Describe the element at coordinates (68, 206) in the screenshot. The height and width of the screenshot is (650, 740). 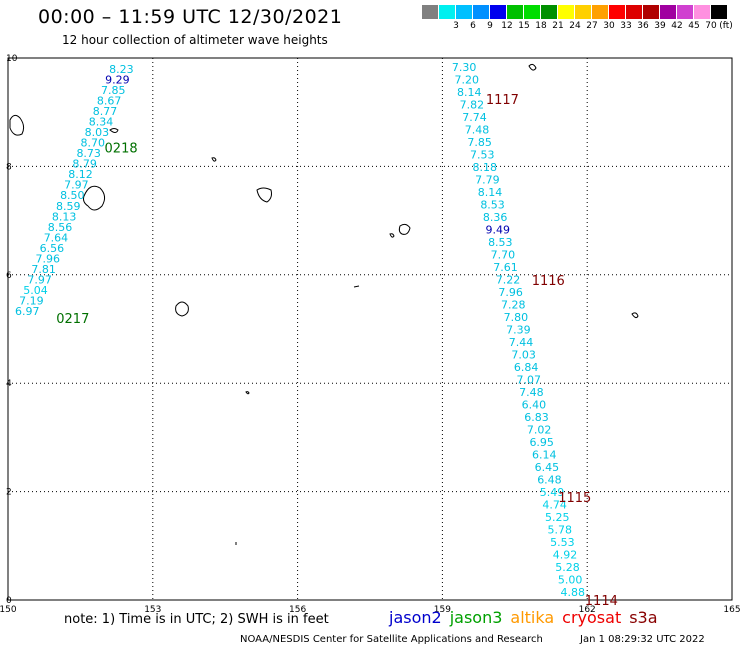
I see `wave-height-value: 8.59` at that location.